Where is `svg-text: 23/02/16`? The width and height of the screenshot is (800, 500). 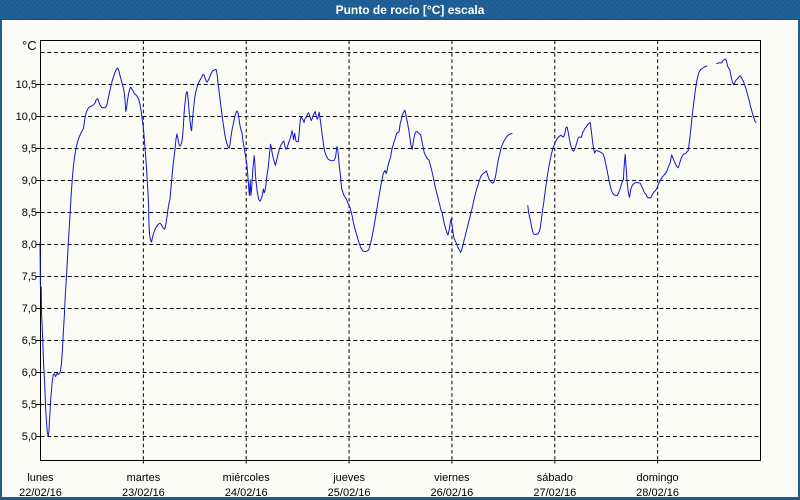 svg-text: 23/02/16 is located at coordinates (143, 493).